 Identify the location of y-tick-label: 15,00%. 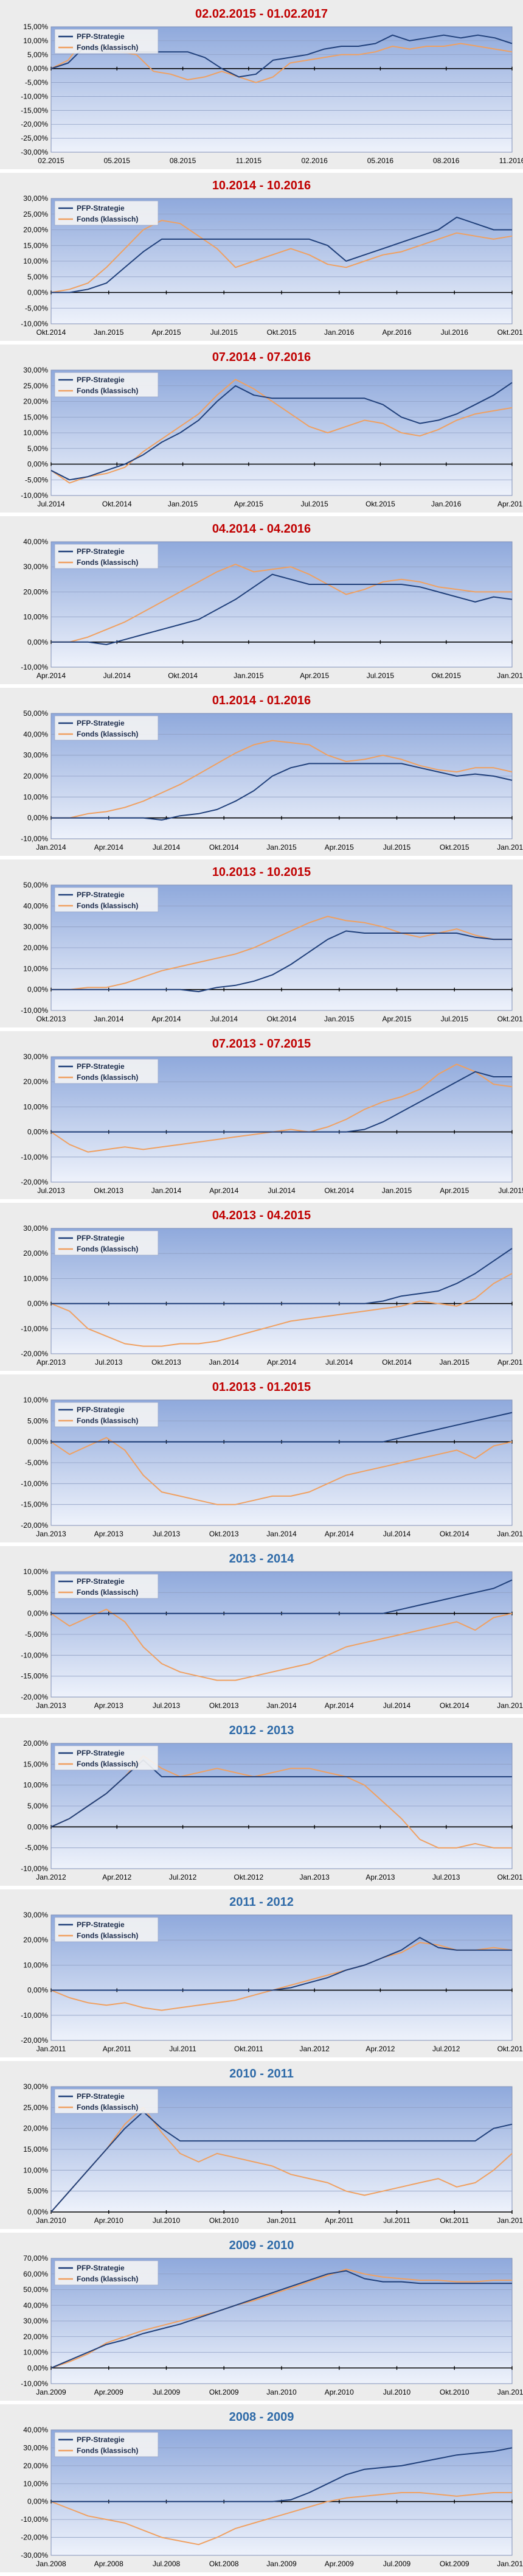
(36, 245).